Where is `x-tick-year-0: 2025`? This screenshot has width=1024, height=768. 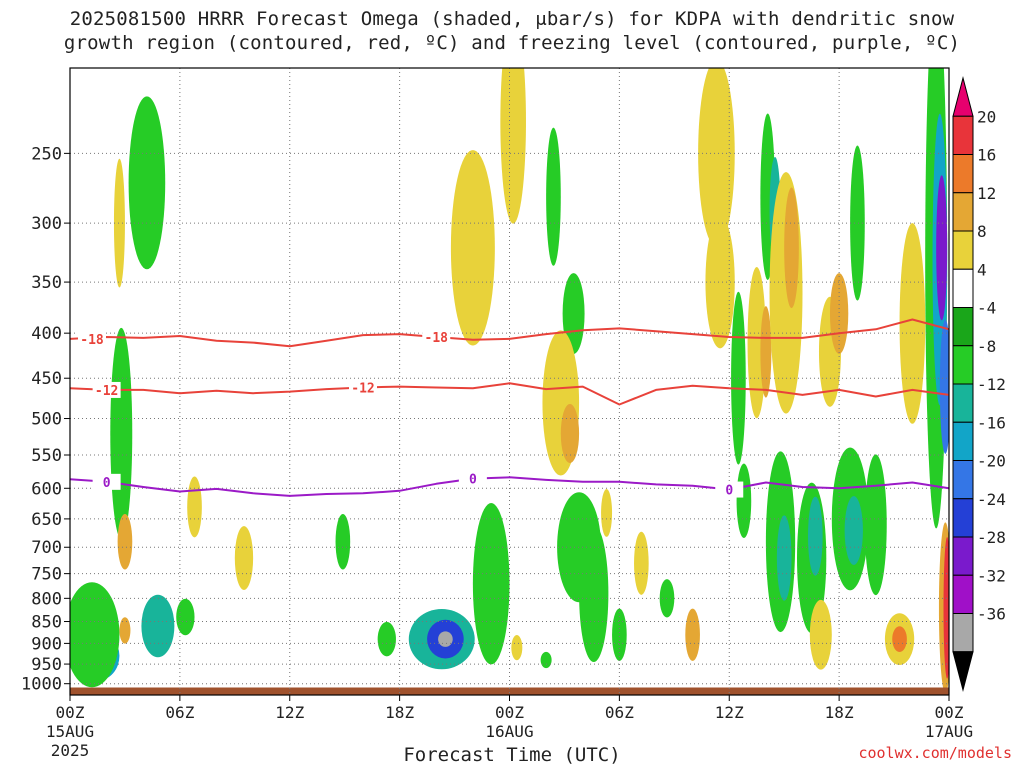 x-tick-year-0: 2025 is located at coordinates (70, 750).